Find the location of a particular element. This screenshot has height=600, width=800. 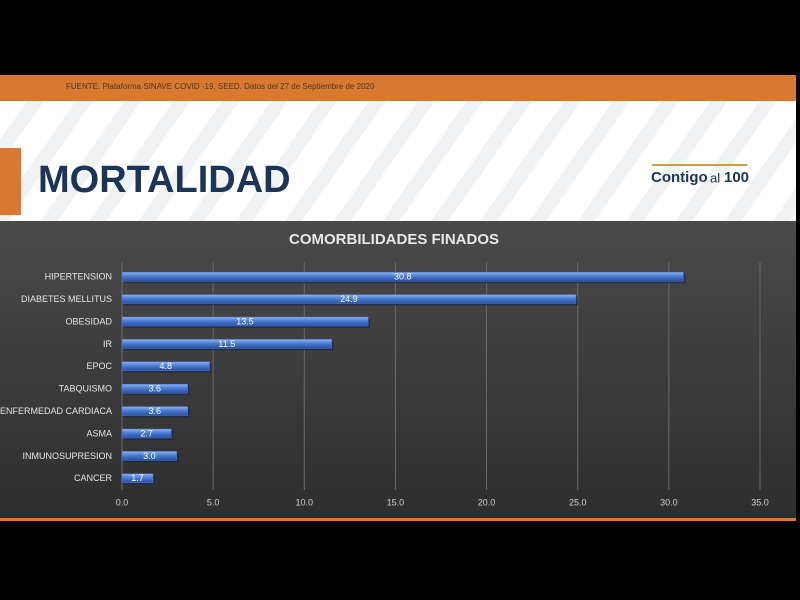

y-tick-label: TABQUISMO is located at coordinates (85, 389).